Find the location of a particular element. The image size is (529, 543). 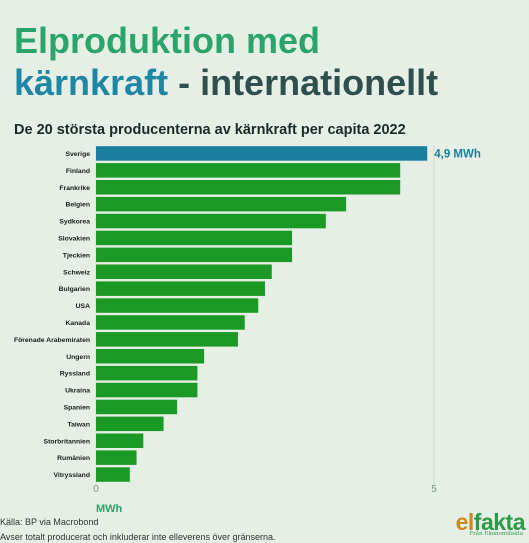

bar-belgien is located at coordinates (221, 204).